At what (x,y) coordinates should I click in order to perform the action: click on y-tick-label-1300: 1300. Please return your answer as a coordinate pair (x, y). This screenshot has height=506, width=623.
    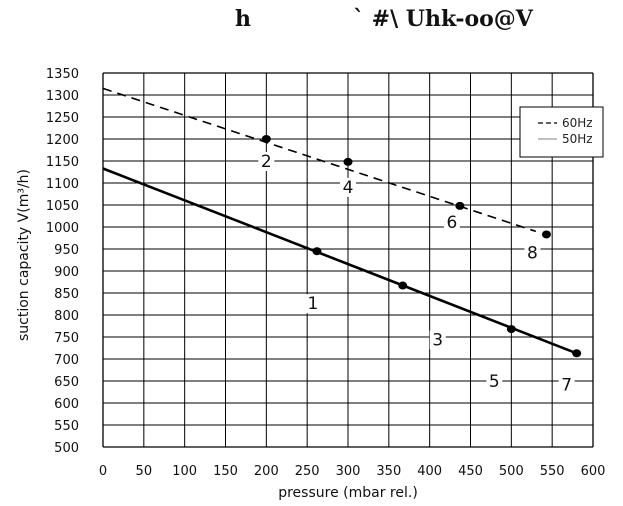
    Looking at the image, I should click on (62, 96).